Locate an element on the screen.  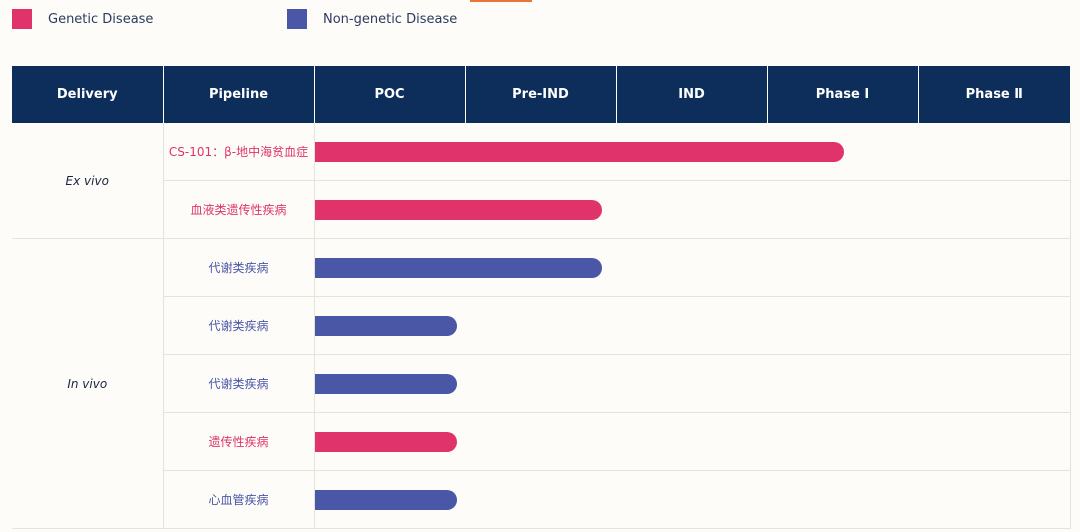
delivery-cell: In vivo is located at coordinates (88, 383).